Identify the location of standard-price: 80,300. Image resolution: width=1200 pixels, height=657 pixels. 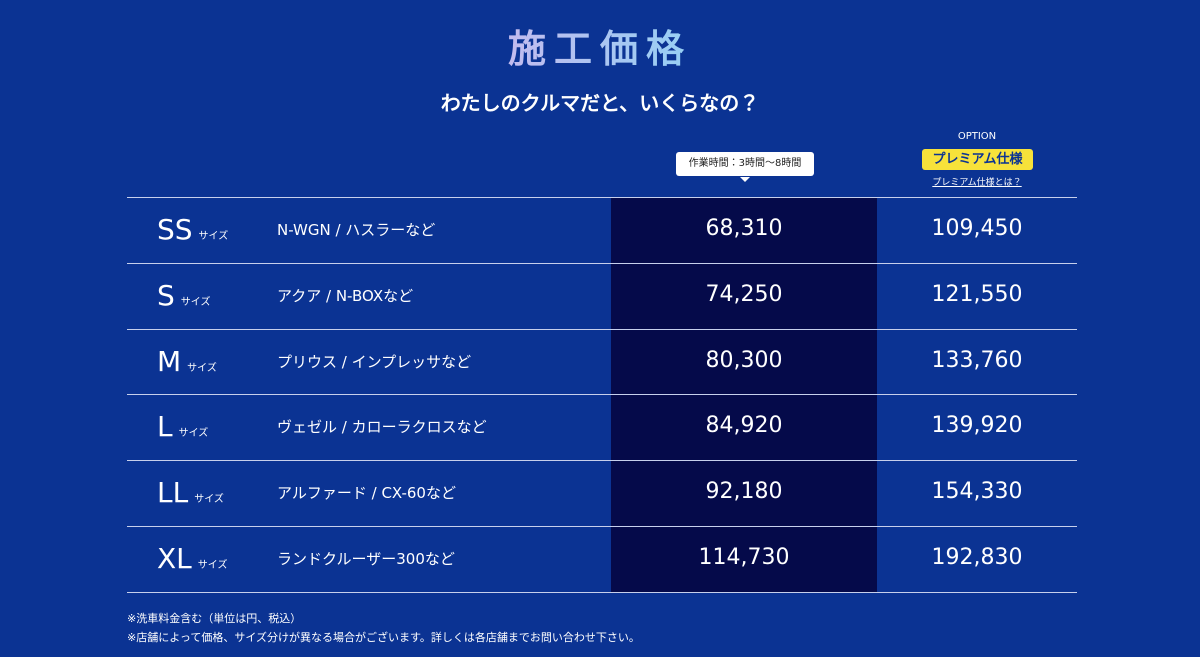
(744, 360).